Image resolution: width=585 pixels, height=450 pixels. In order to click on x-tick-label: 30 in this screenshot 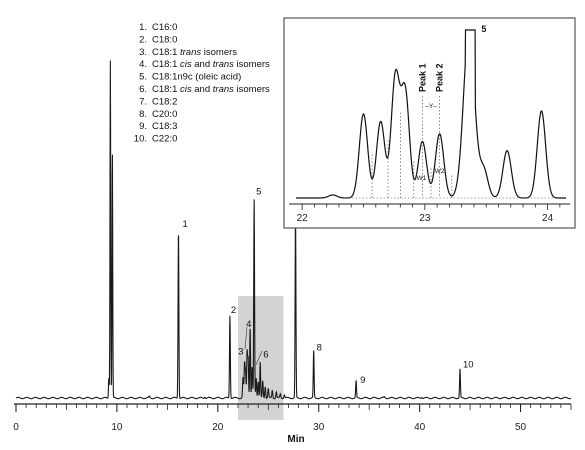, I will do `click(319, 427)`.